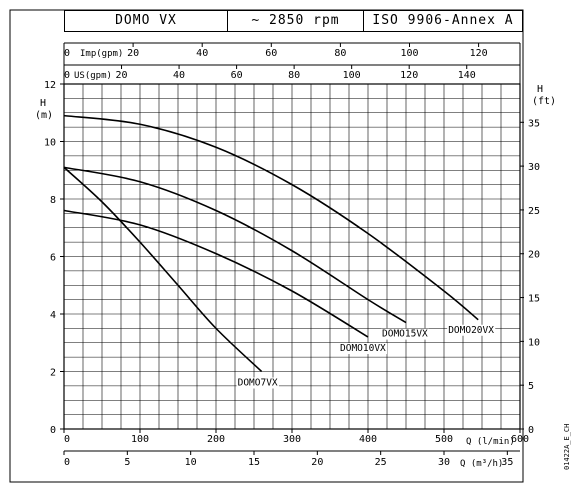 The image size is (586, 492). What do you see at coordinates (50, 143) in the screenshot?
I see `y-tick-label: 10` at bounding box center [50, 143].